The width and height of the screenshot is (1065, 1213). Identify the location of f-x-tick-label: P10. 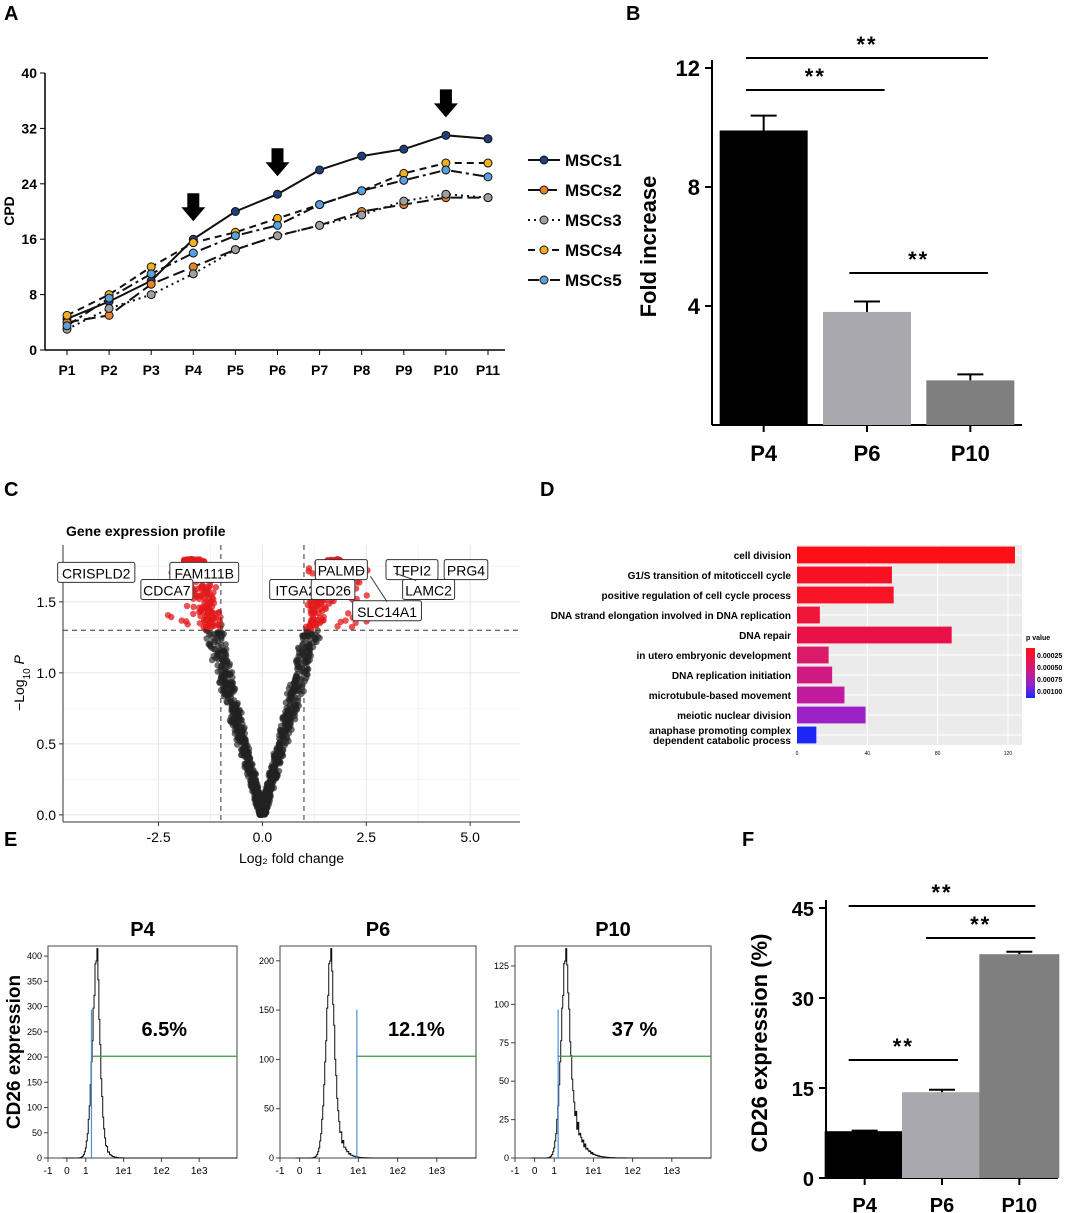
(1020, 1204).